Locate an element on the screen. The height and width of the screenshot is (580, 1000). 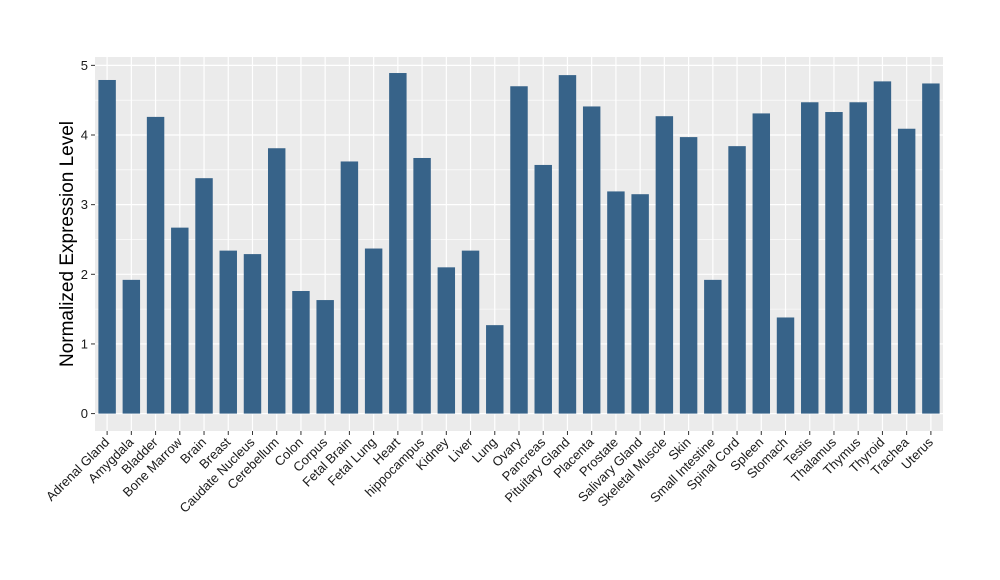
bar-kidney is located at coordinates (446, 340).